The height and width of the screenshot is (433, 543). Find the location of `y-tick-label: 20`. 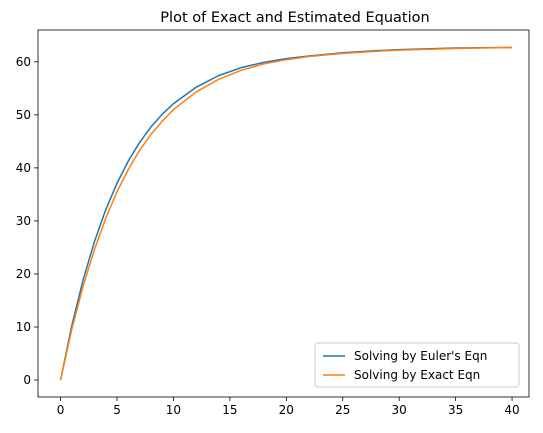

y-tick-label: 20 is located at coordinates (23, 274).